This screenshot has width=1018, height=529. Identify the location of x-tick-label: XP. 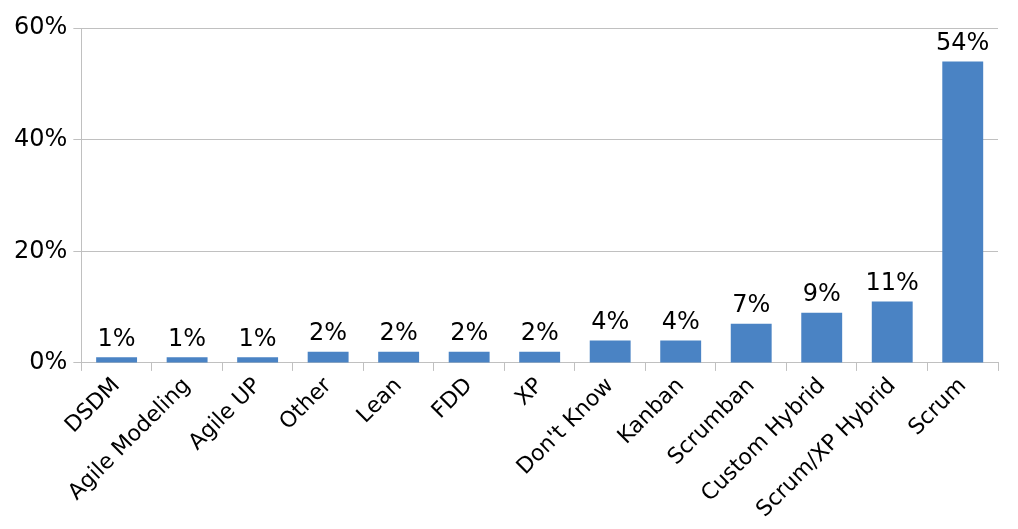
(528, 391).